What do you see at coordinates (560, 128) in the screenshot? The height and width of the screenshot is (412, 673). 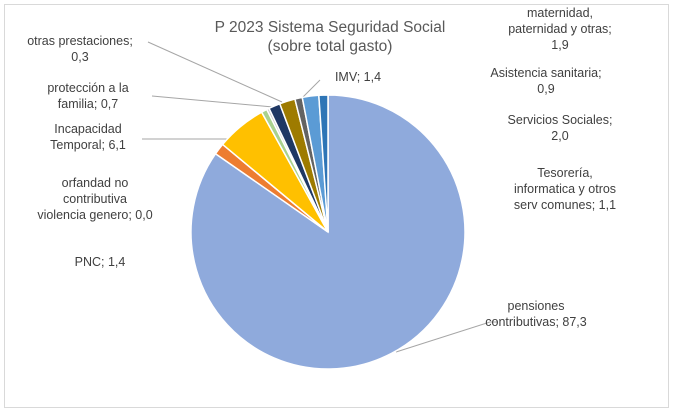 I see `slice-label: Servicios Sociales; 2,0` at bounding box center [560, 128].